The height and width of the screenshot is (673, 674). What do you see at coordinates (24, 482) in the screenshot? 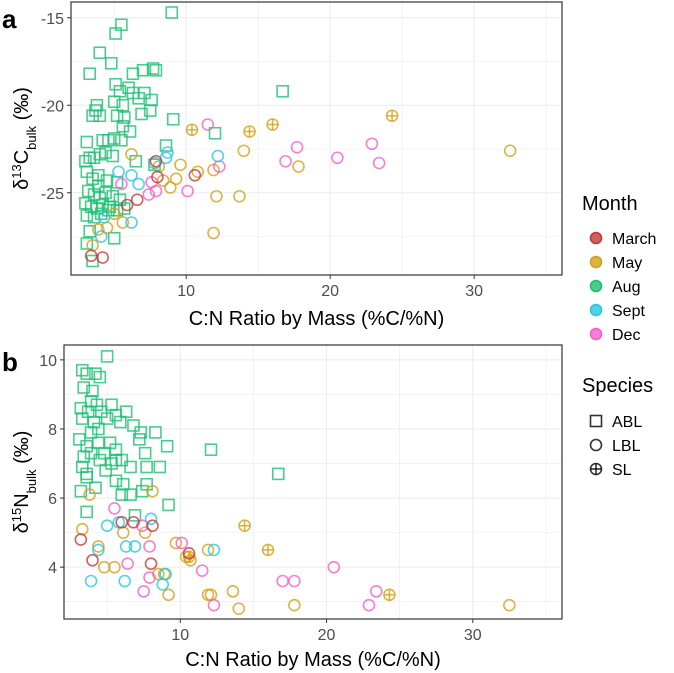
I see `y-axis-title: δ15Nbulk (‰)` at bounding box center [24, 482].